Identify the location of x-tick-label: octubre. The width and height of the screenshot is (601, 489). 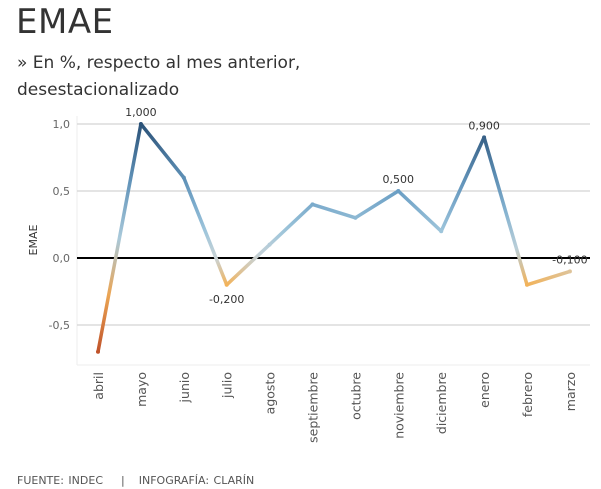
(355, 396).